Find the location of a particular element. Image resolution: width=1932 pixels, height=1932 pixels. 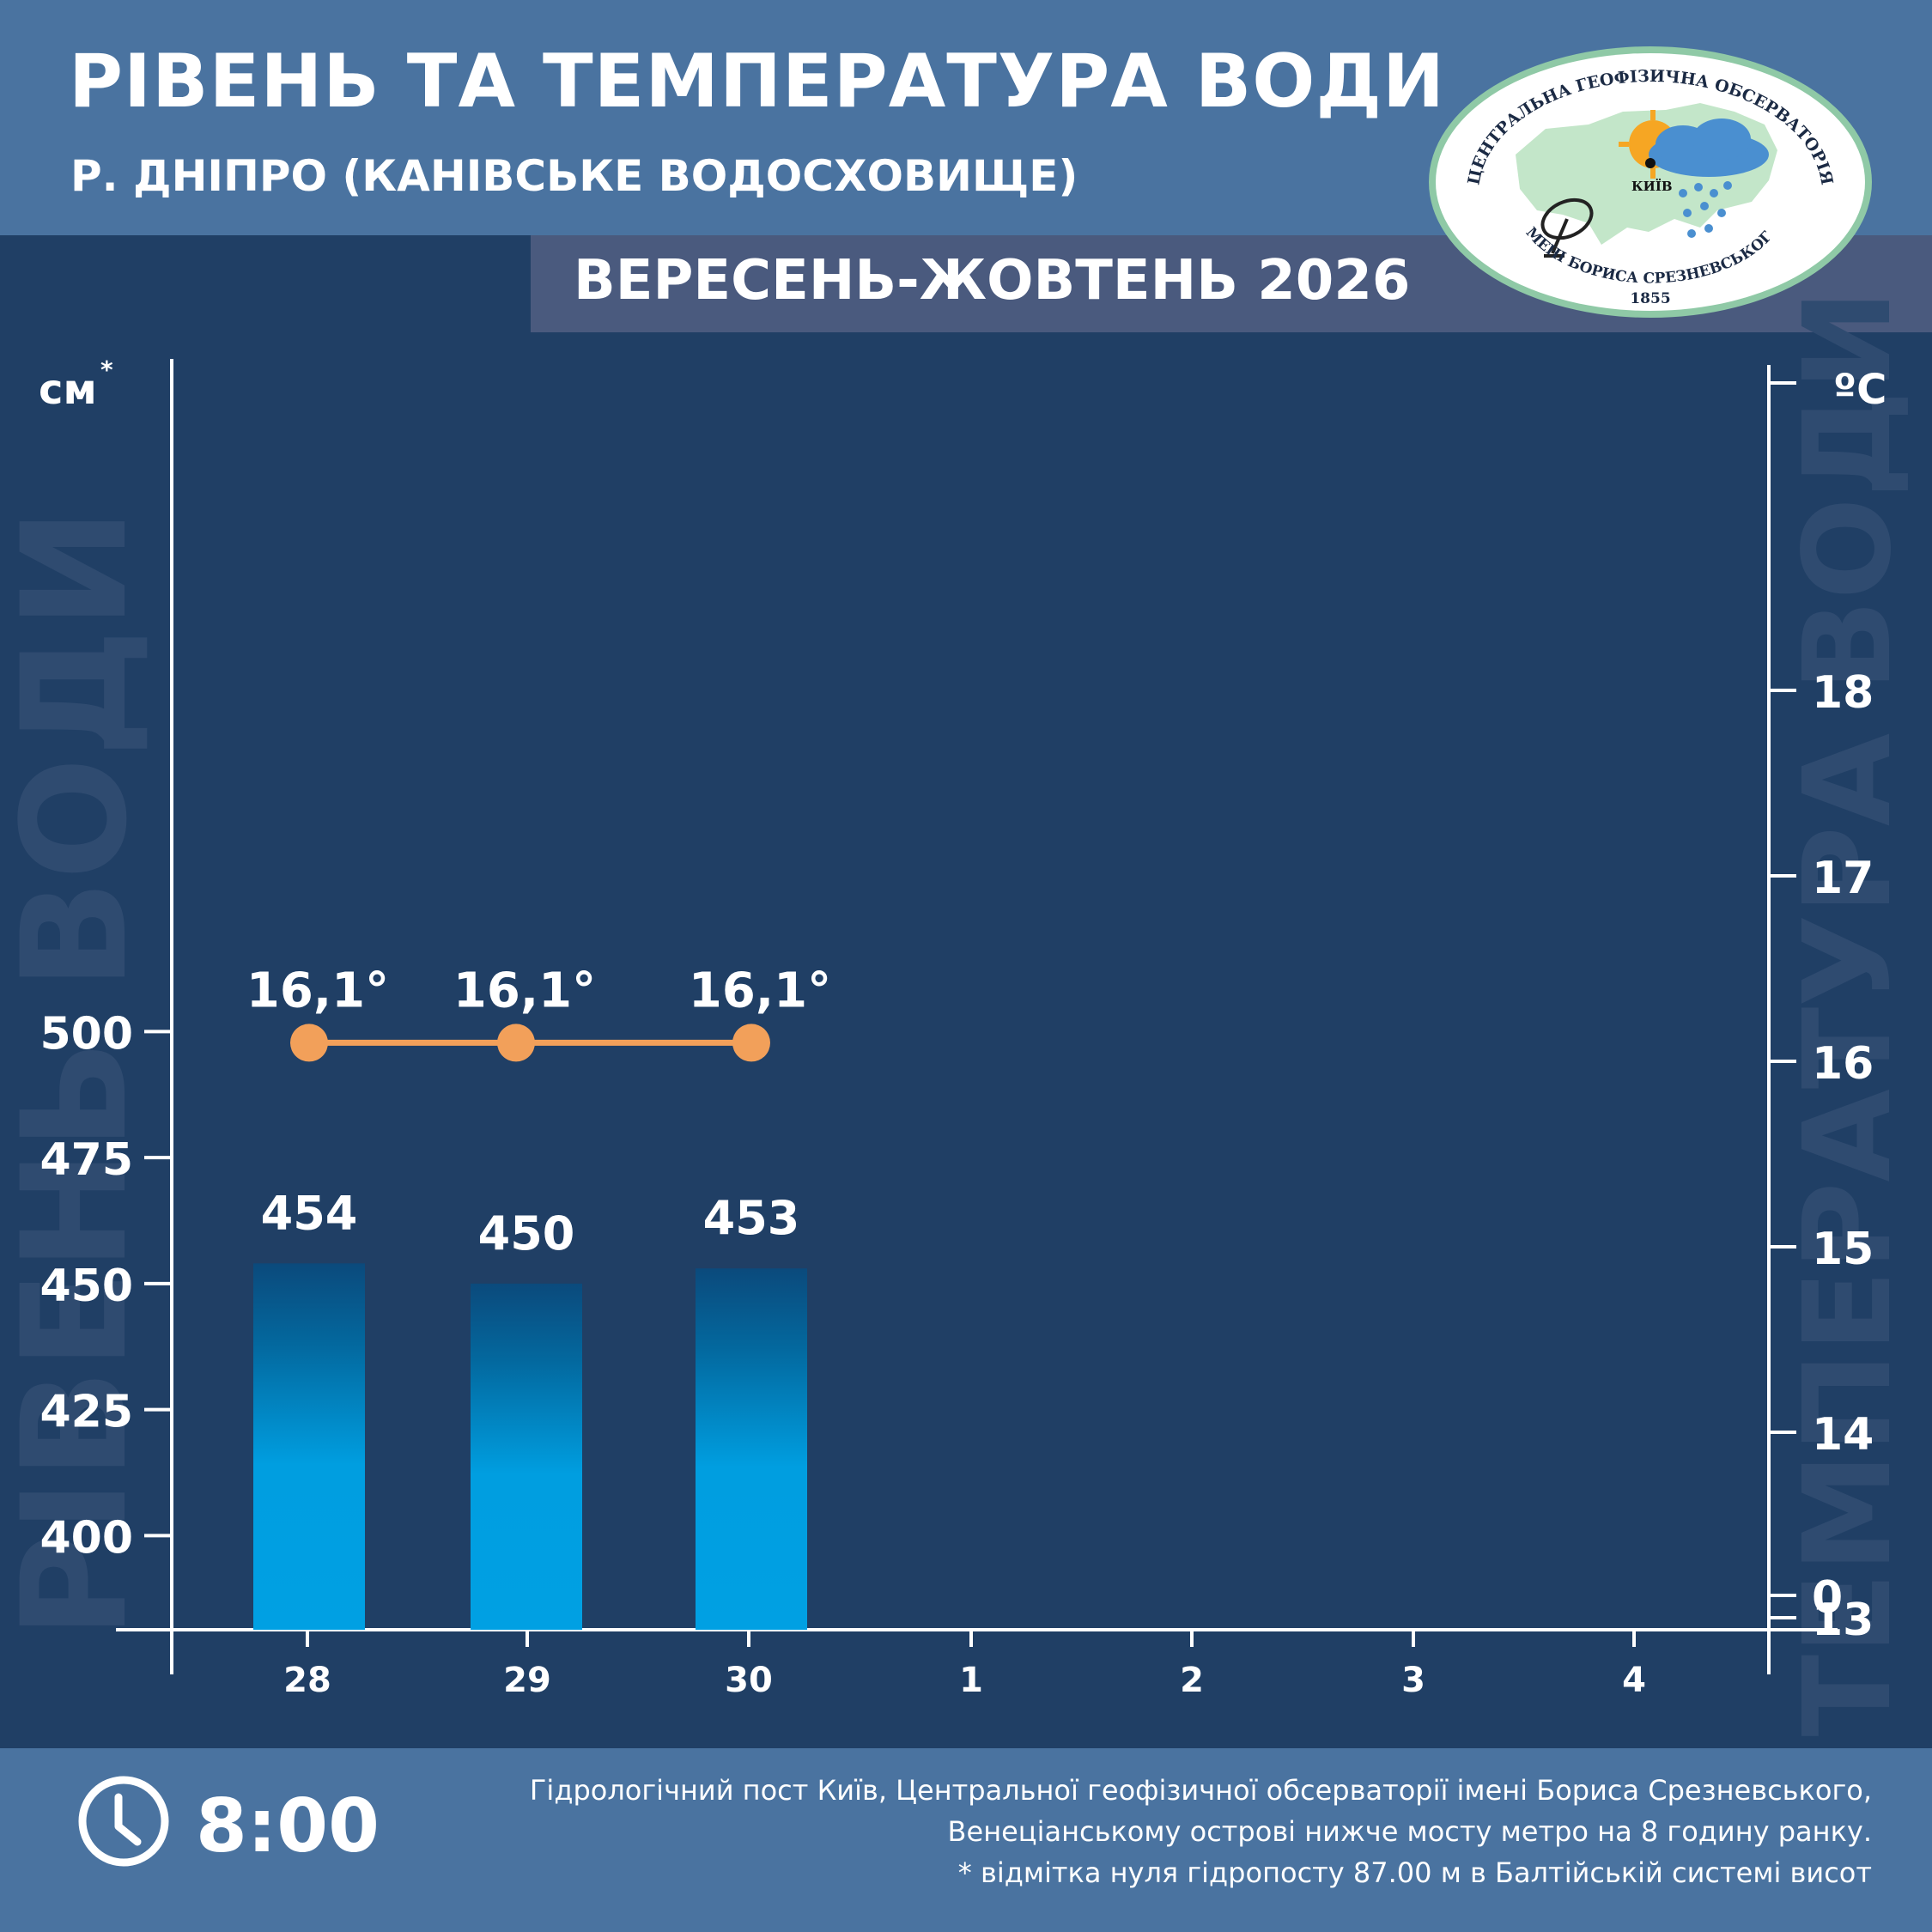

x-tick-label: 1 is located at coordinates (971, 1681).